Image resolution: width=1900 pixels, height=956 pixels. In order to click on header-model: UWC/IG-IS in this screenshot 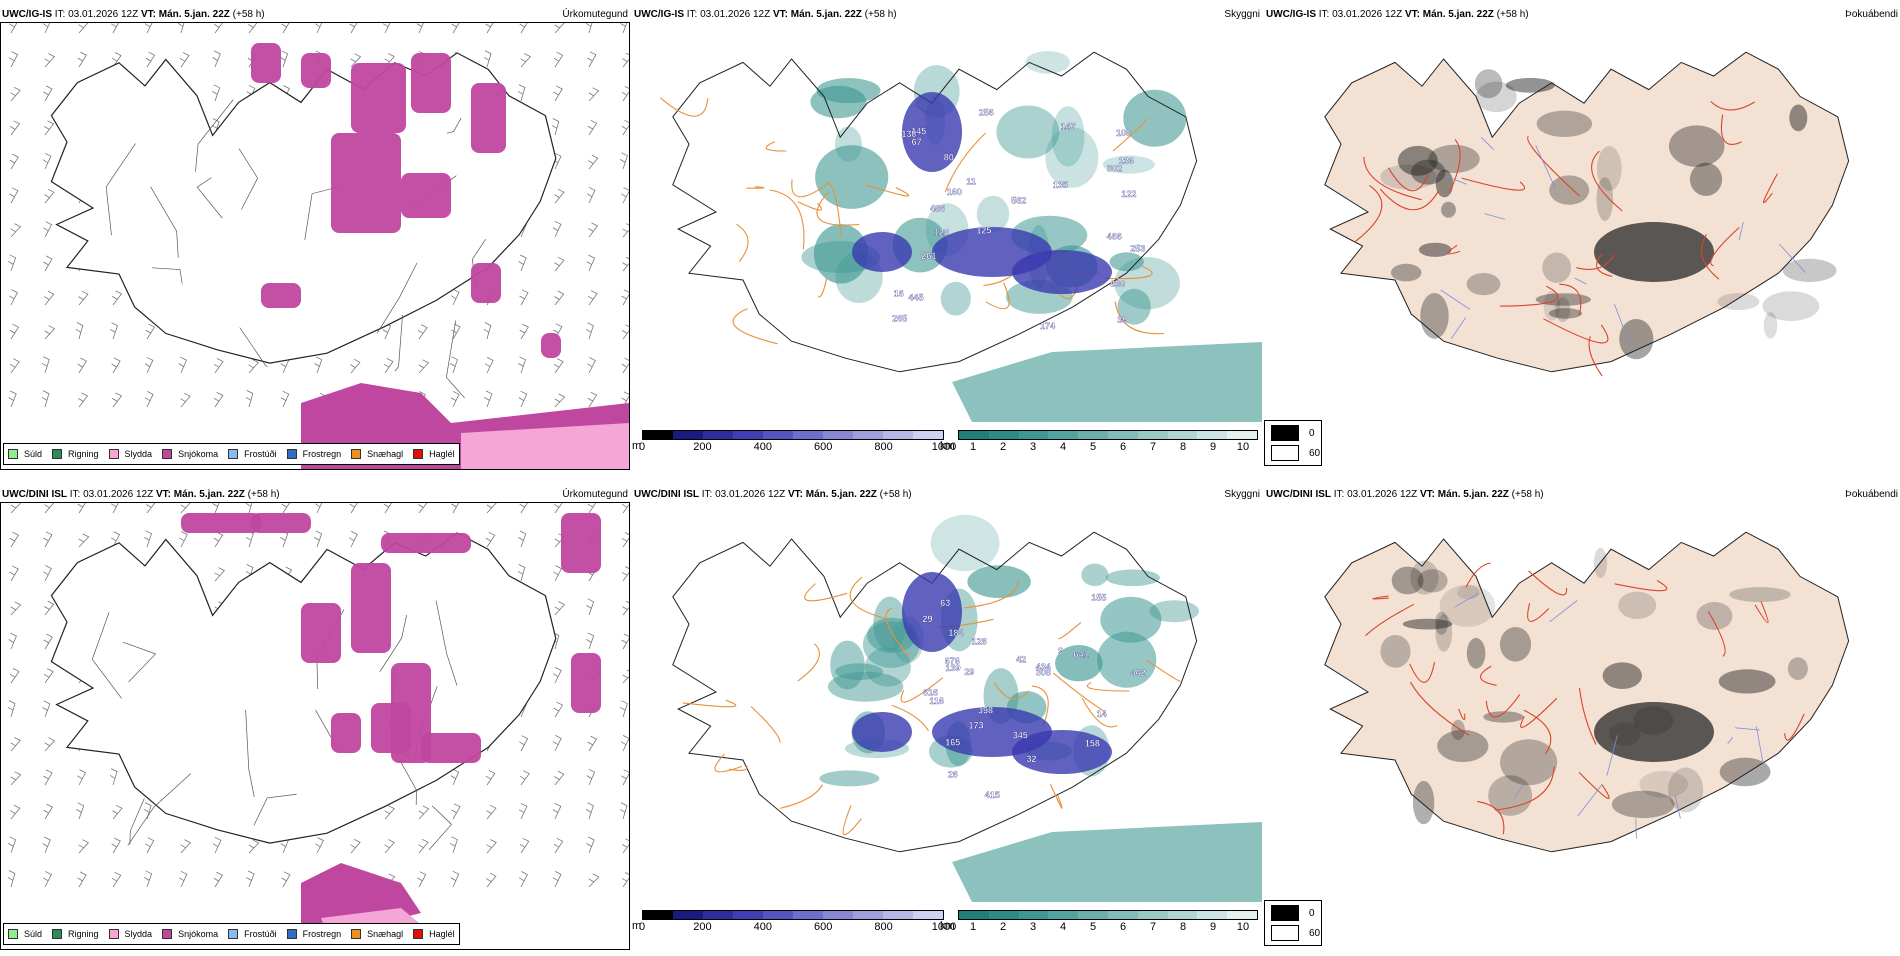, I will do `click(27, 14)`.